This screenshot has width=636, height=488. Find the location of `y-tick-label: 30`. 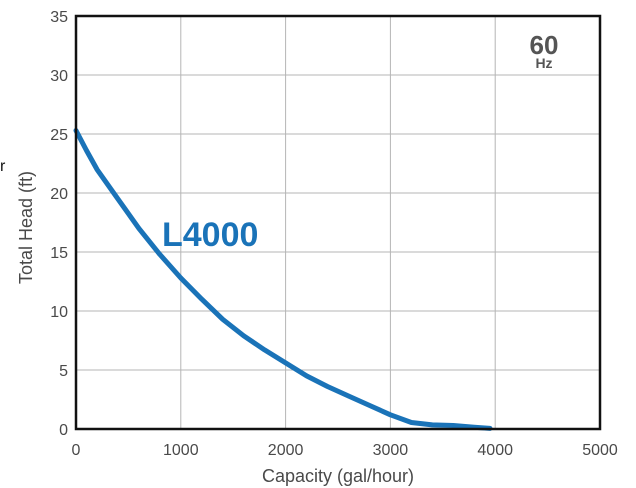

y-tick-label: 30 is located at coordinates (59, 76).